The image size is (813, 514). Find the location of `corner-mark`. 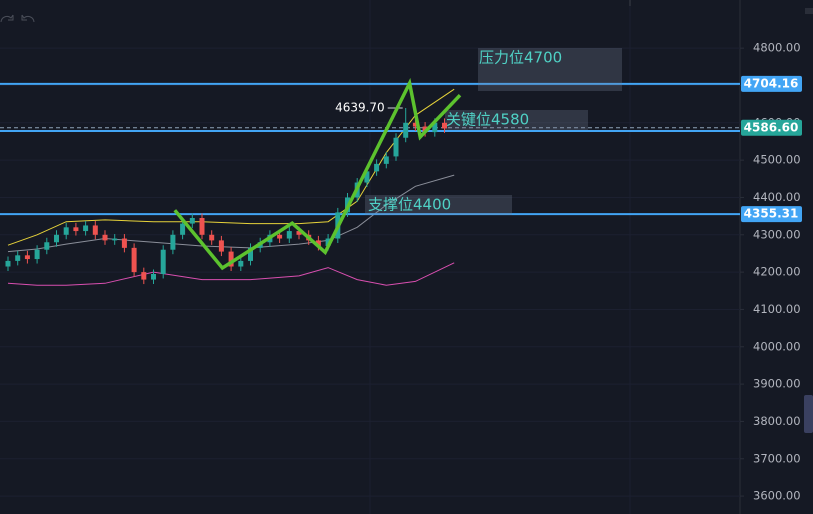

corner-mark is located at coordinates (809, 11).